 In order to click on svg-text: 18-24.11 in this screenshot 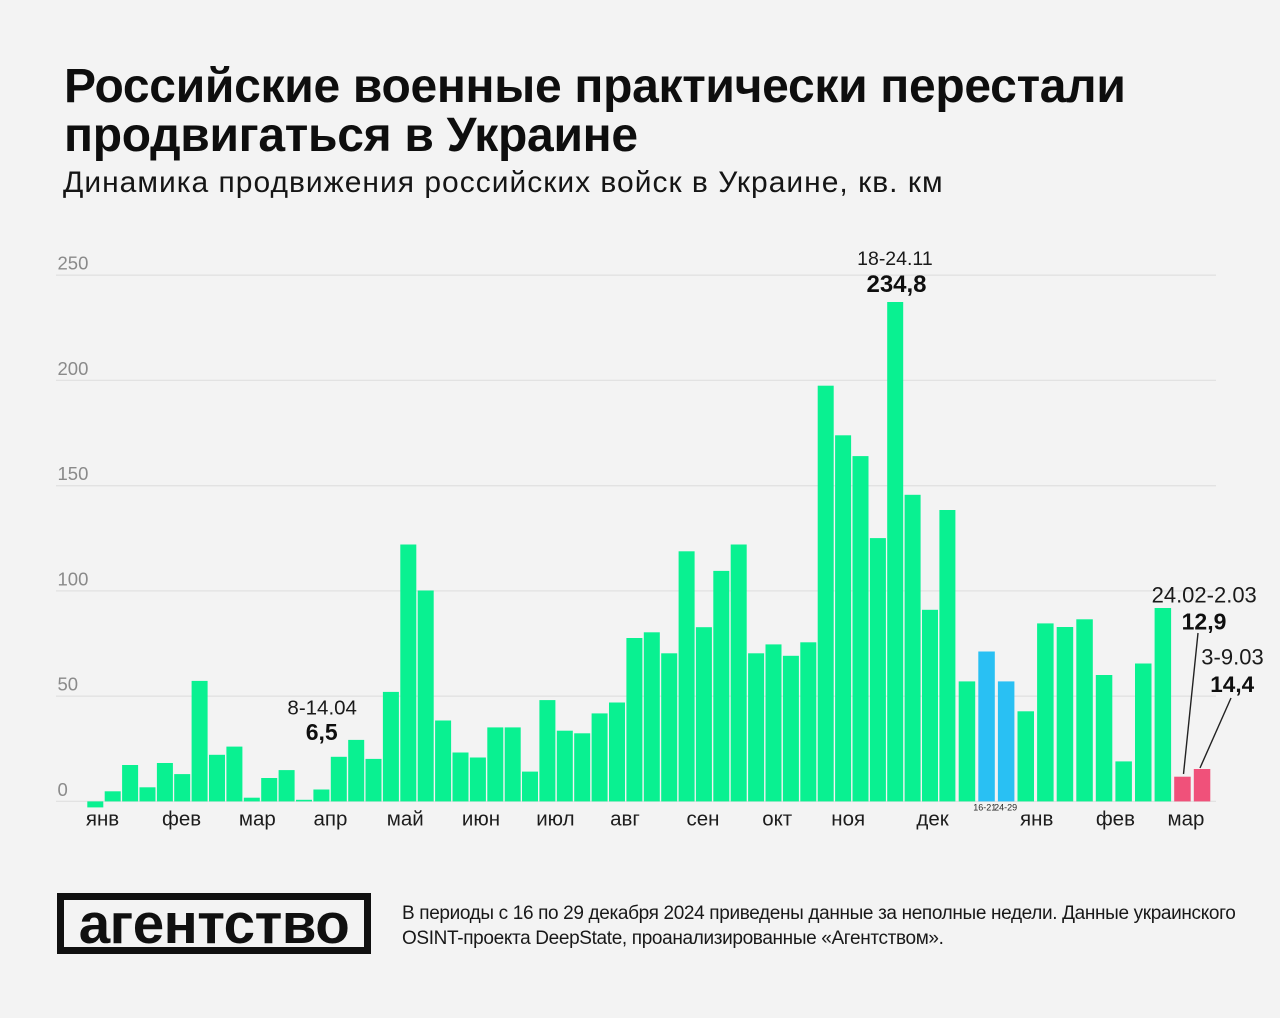, I will do `click(895, 259)`.